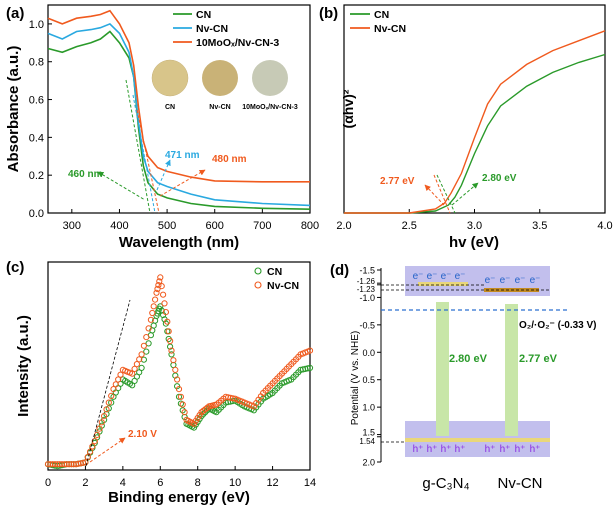 The image size is (616, 510). What do you see at coordinates (215, 226) in the screenshot?
I see `x-tick-label: 600` at bounding box center [215, 226].